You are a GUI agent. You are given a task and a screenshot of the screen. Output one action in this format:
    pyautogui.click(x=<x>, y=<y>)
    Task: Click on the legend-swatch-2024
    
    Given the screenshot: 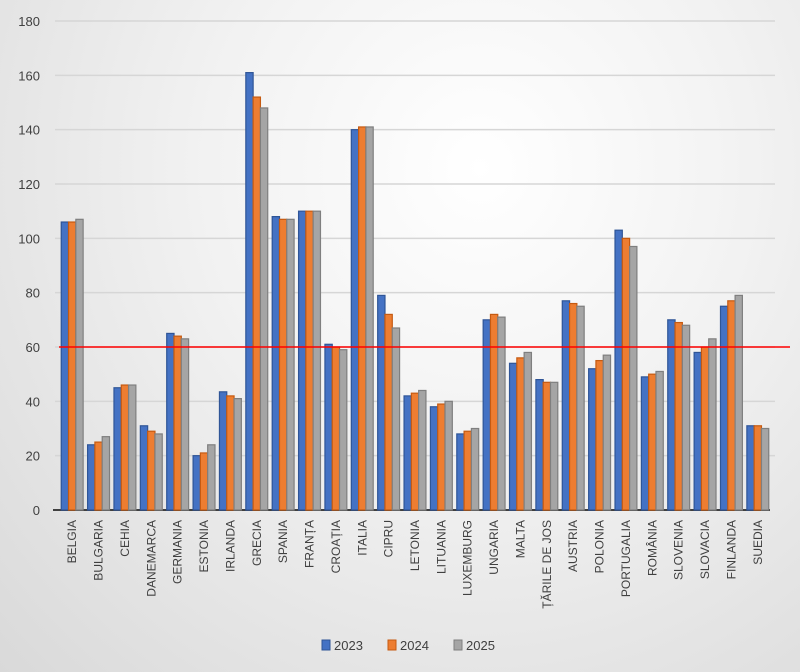 What is the action you would take?
    pyautogui.click(x=392, y=645)
    